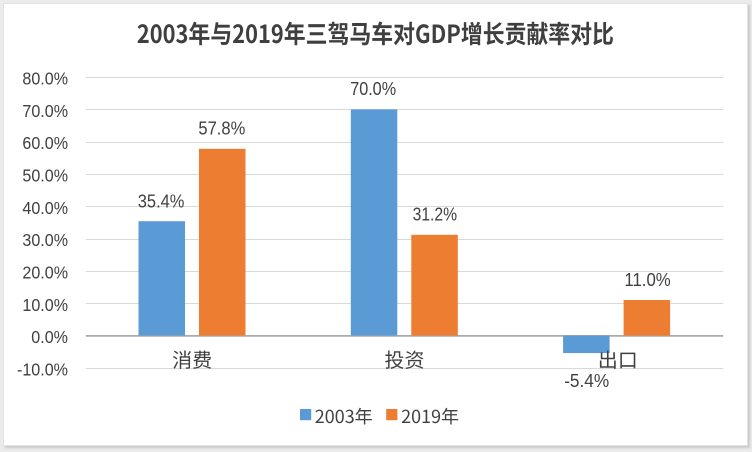 This screenshot has height=452, width=752. Describe the element at coordinates (221, 127) in the screenshot. I see `svg-text: 57.8%` at that location.